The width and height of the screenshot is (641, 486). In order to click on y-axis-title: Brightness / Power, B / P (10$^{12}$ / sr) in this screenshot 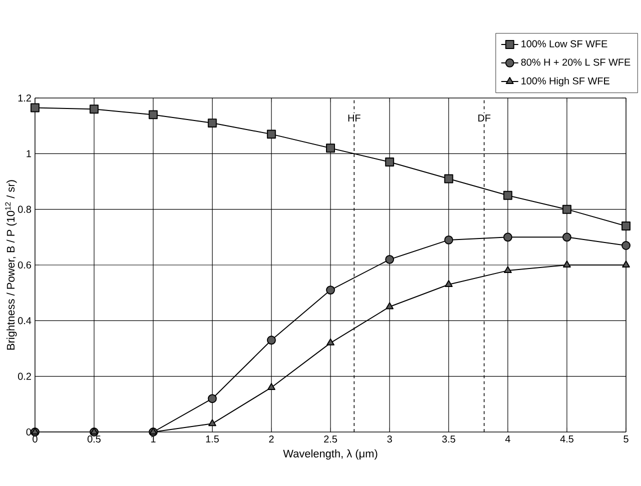, I will do `click(11, 265)`.